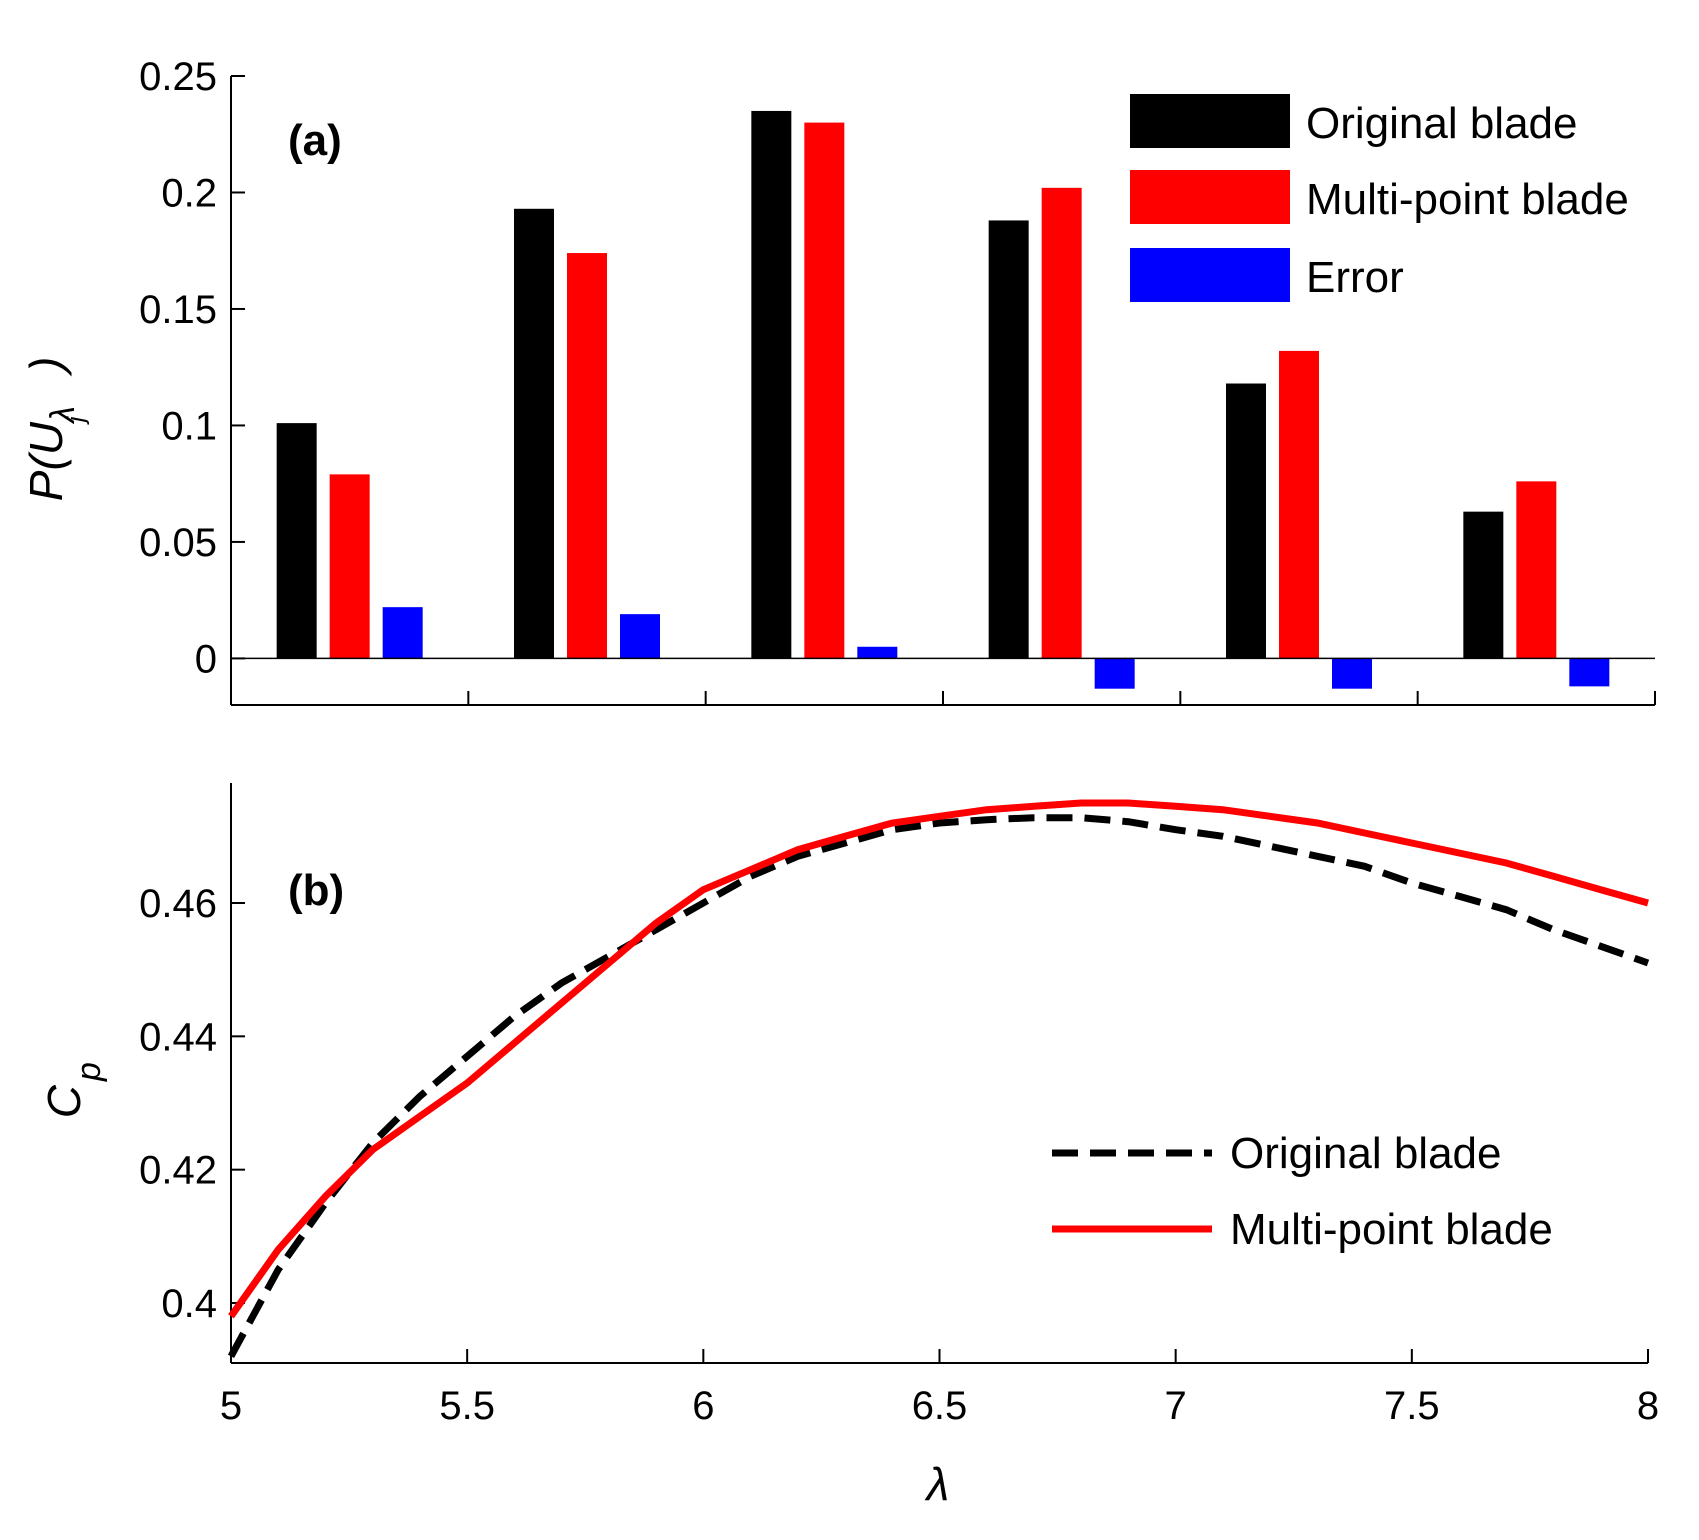 This screenshot has width=1699, height=1540. Describe the element at coordinates (178, 1037) in the screenshot. I see `panel-b-y-tick-label: 0.44` at that location.